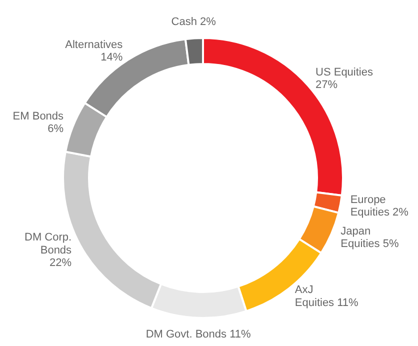 The width and height of the screenshot is (418, 346). I want to click on slice-label: DM Corp. Bonds, so click(48, 244).